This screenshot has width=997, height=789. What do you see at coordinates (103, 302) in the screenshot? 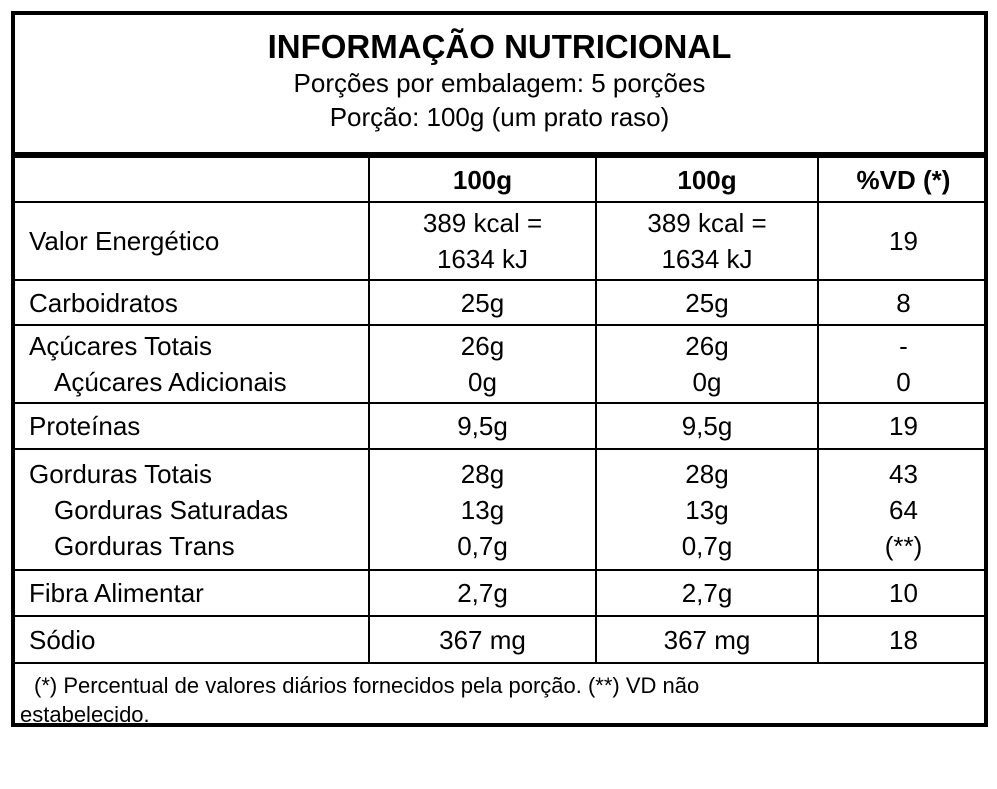
I see `nutrient-name: Carboidratos` at bounding box center [103, 302].